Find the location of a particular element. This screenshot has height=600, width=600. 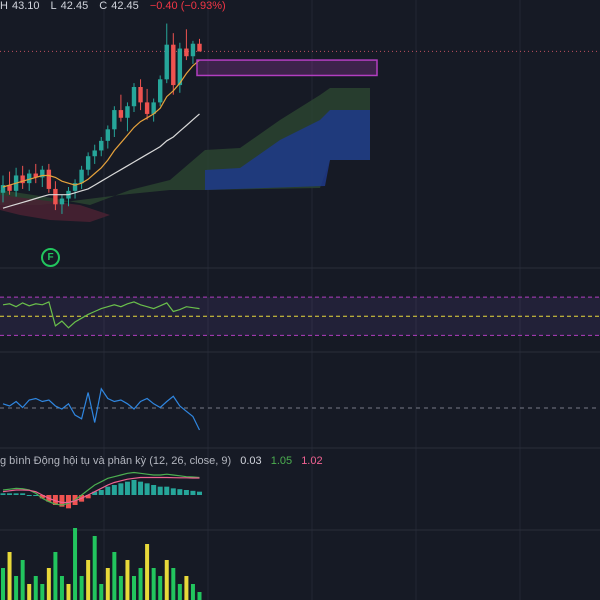

cloud-blue-area is located at coordinates (287, 150).